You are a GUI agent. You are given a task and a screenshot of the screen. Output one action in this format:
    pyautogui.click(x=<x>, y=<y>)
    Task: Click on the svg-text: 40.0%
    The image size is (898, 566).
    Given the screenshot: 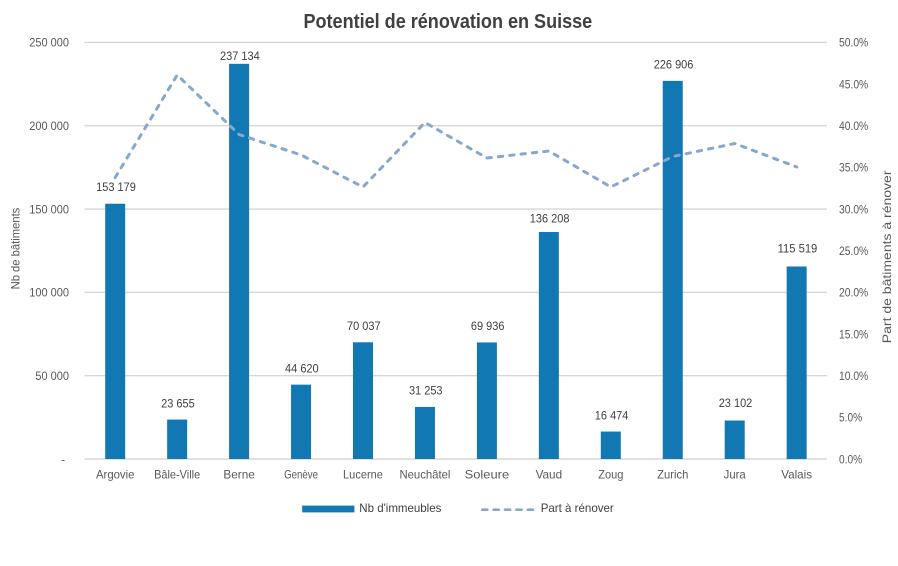 What is the action you would take?
    pyautogui.click(x=854, y=126)
    